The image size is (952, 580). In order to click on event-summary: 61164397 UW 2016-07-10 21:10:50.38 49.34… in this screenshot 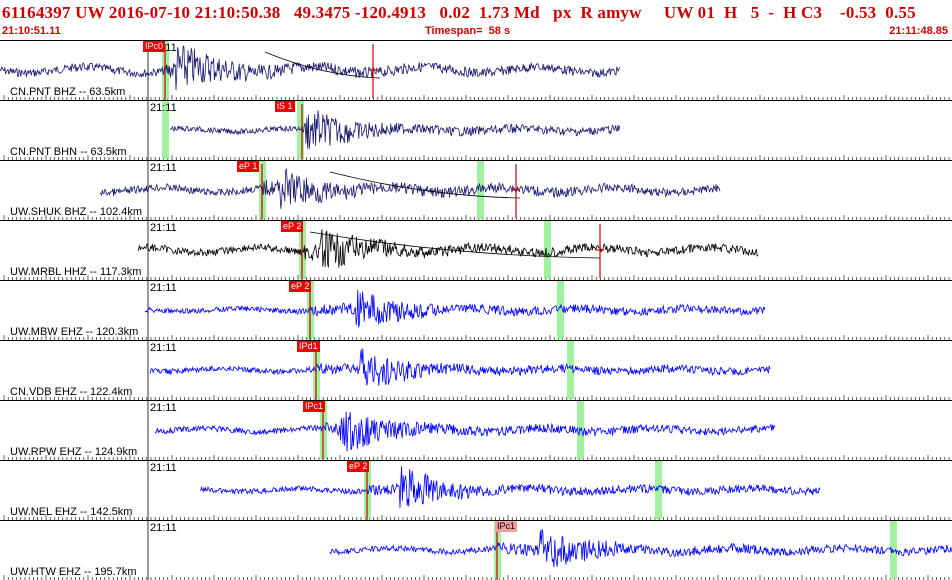, I will do `click(459, 12)`.